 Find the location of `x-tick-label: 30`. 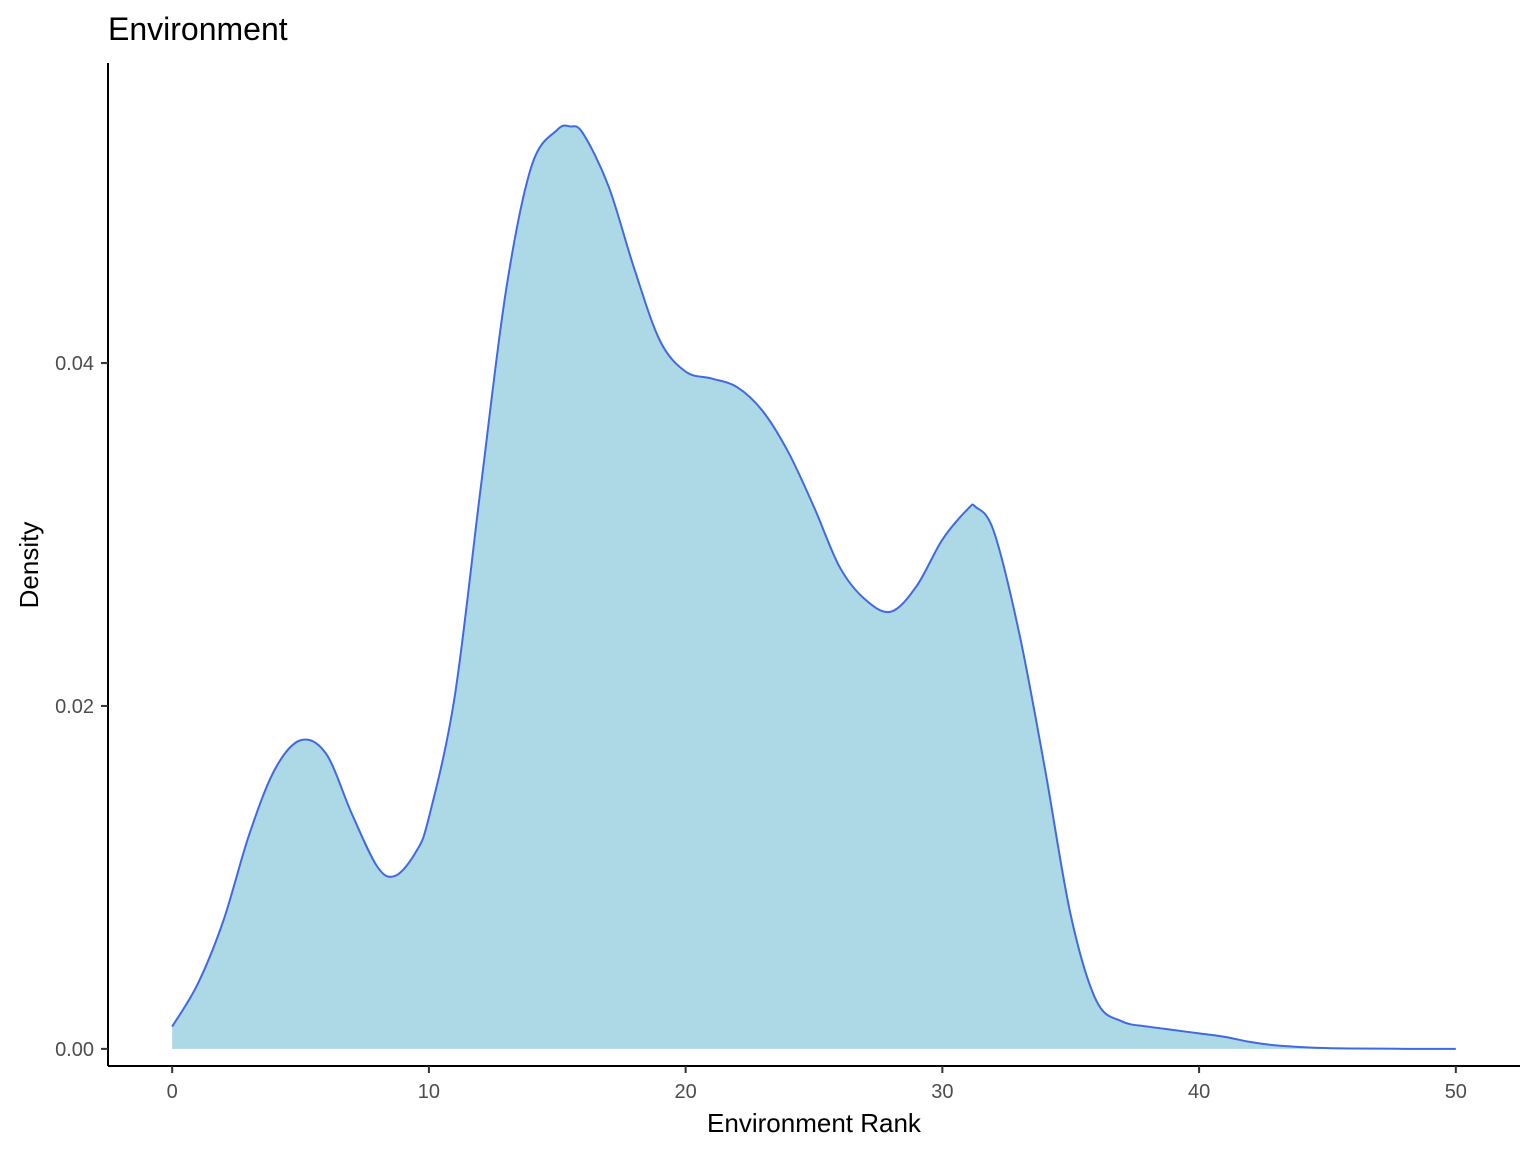

x-tick-label: 30 is located at coordinates (942, 1092).